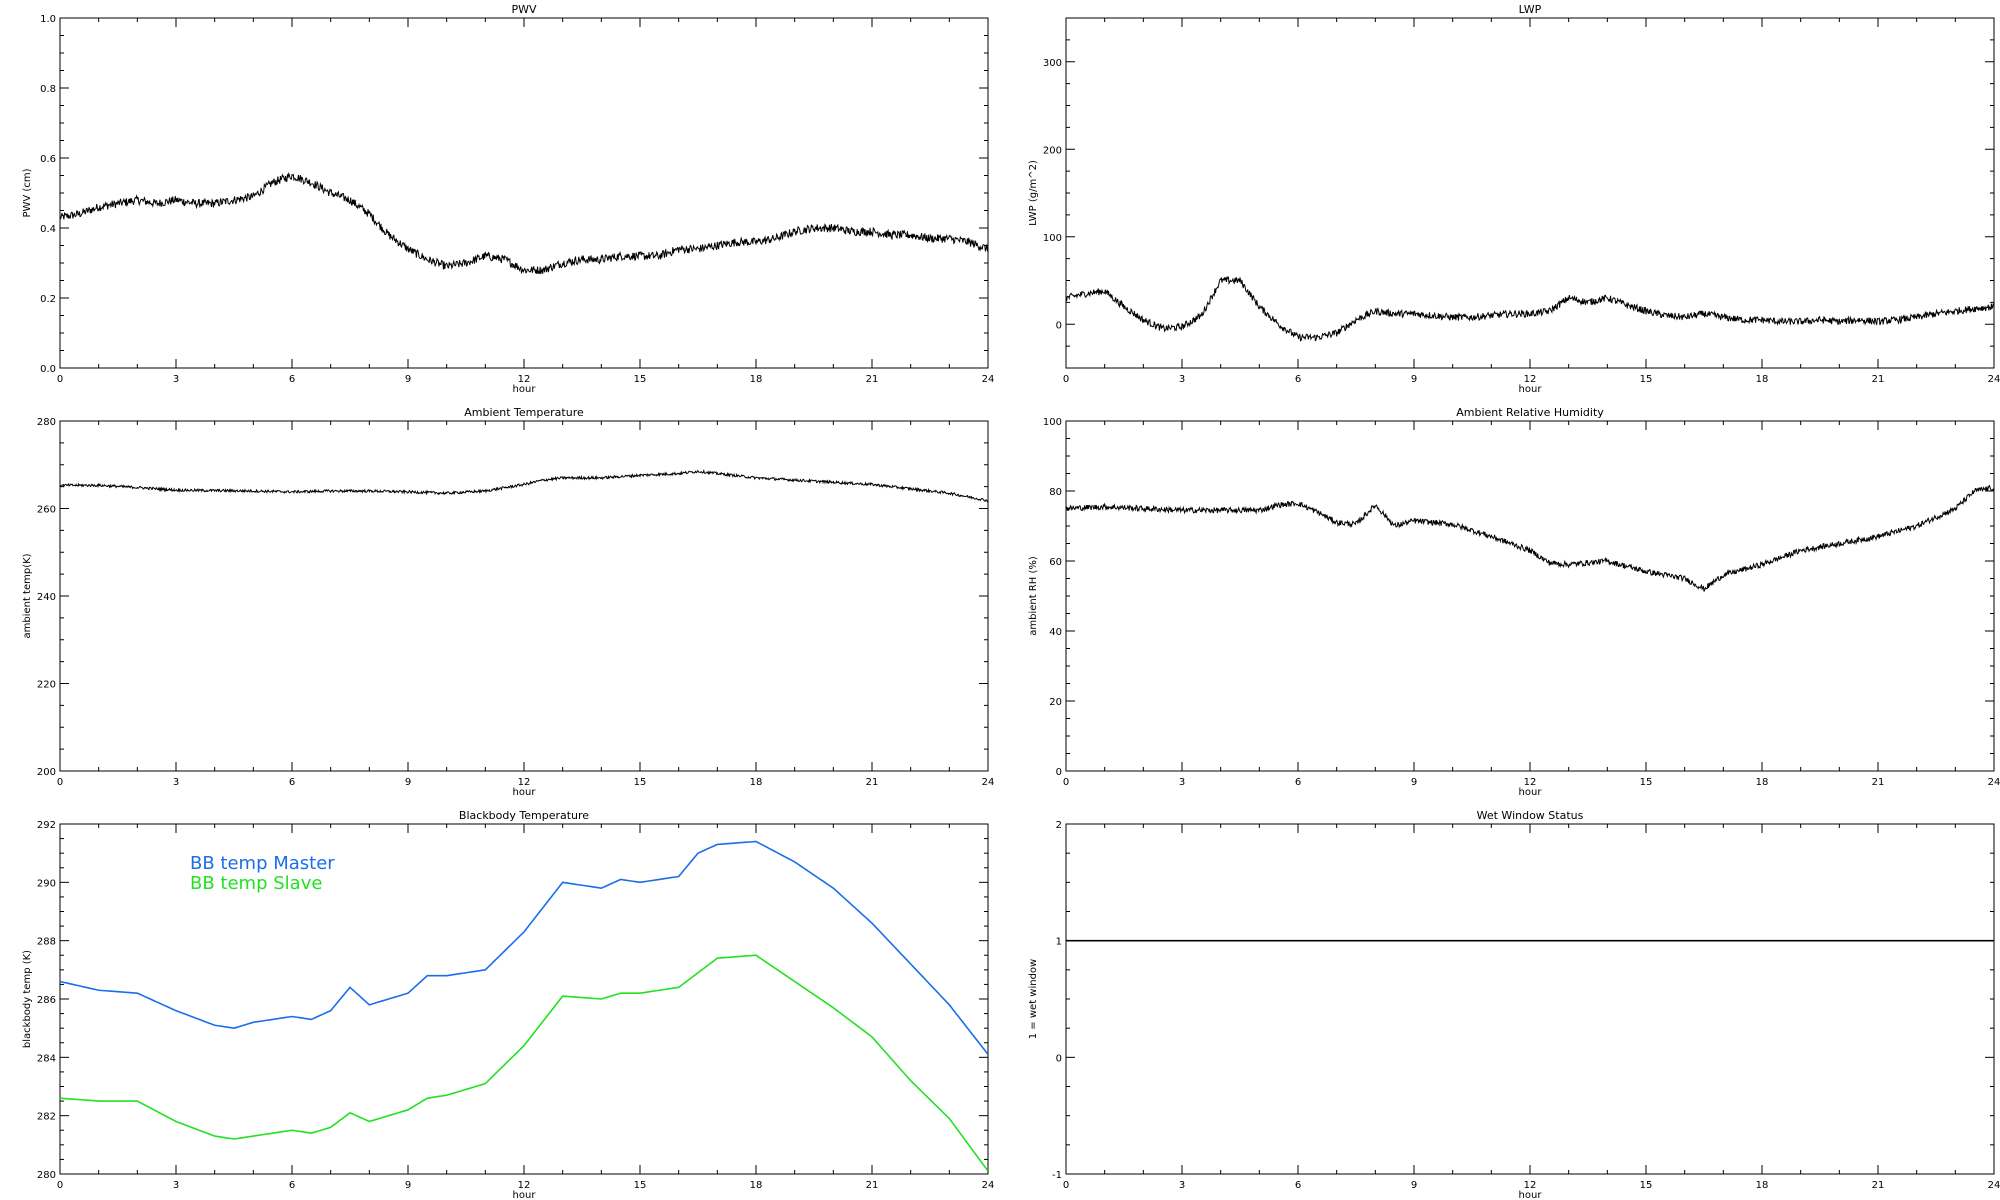 Image resolution: width=2000 pixels, height=1200 pixels. What do you see at coordinates (1530, 412) in the screenshot?
I see `chart-title: Ambient Relative Humidity` at bounding box center [1530, 412].